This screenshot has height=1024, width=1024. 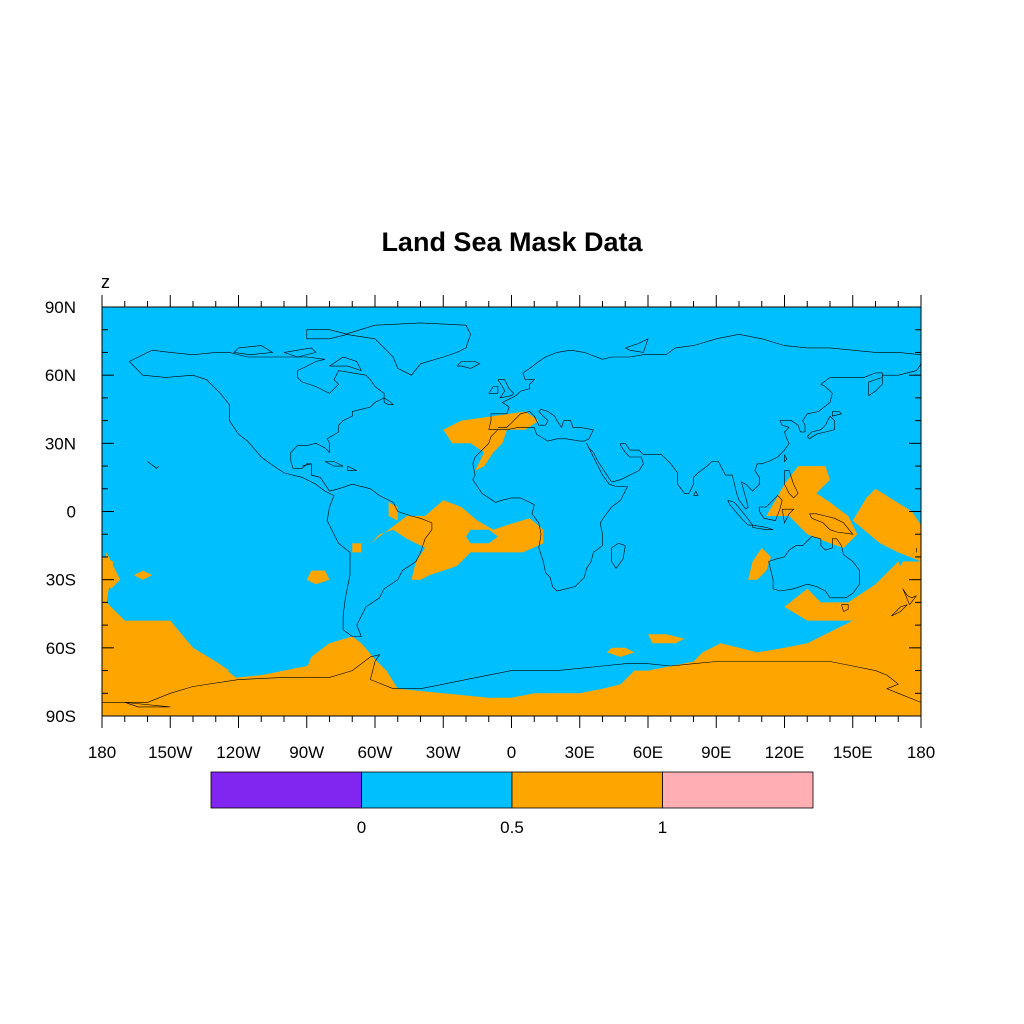 I want to click on mask-region-southeast-pacific-patch, so click(x=254, y=659).